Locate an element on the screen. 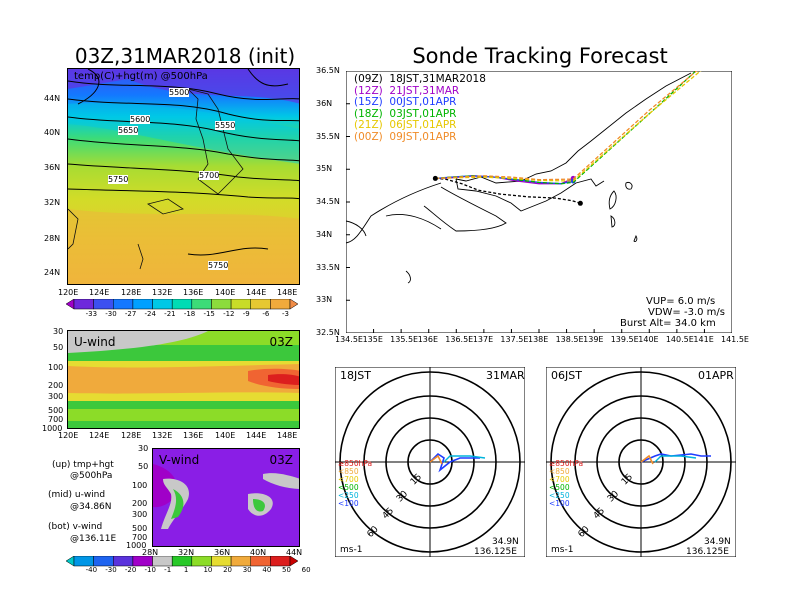 This screenshot has height=612, width=792. note-up-level: @500hPa is located at coordinates (91, 476).